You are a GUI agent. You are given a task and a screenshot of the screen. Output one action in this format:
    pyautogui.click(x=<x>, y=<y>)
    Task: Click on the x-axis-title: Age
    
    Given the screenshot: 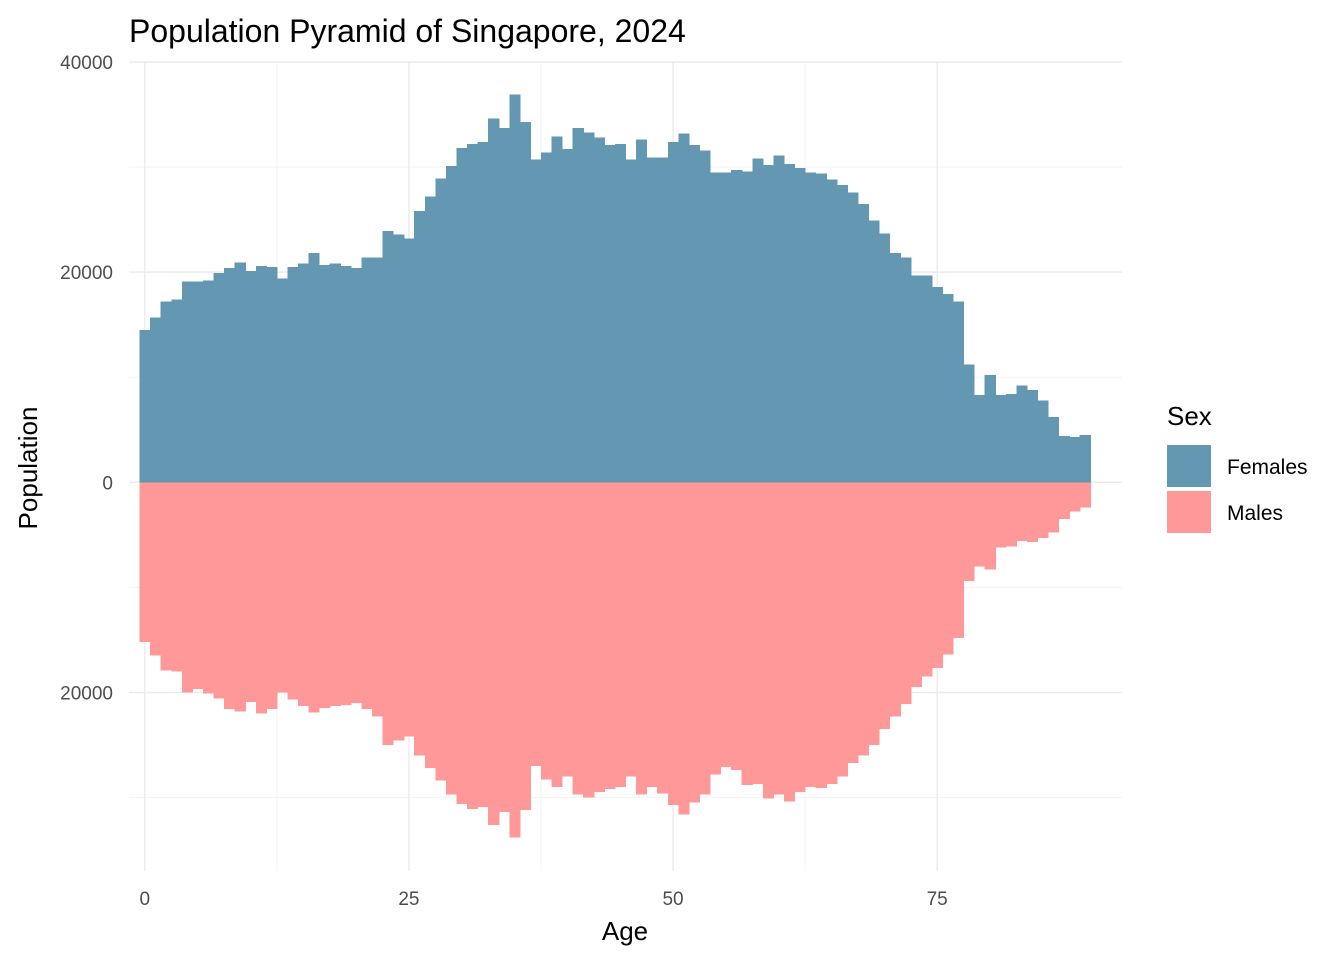 What is the action you would take?
    pyautogui.click(x=625, y=931)
    